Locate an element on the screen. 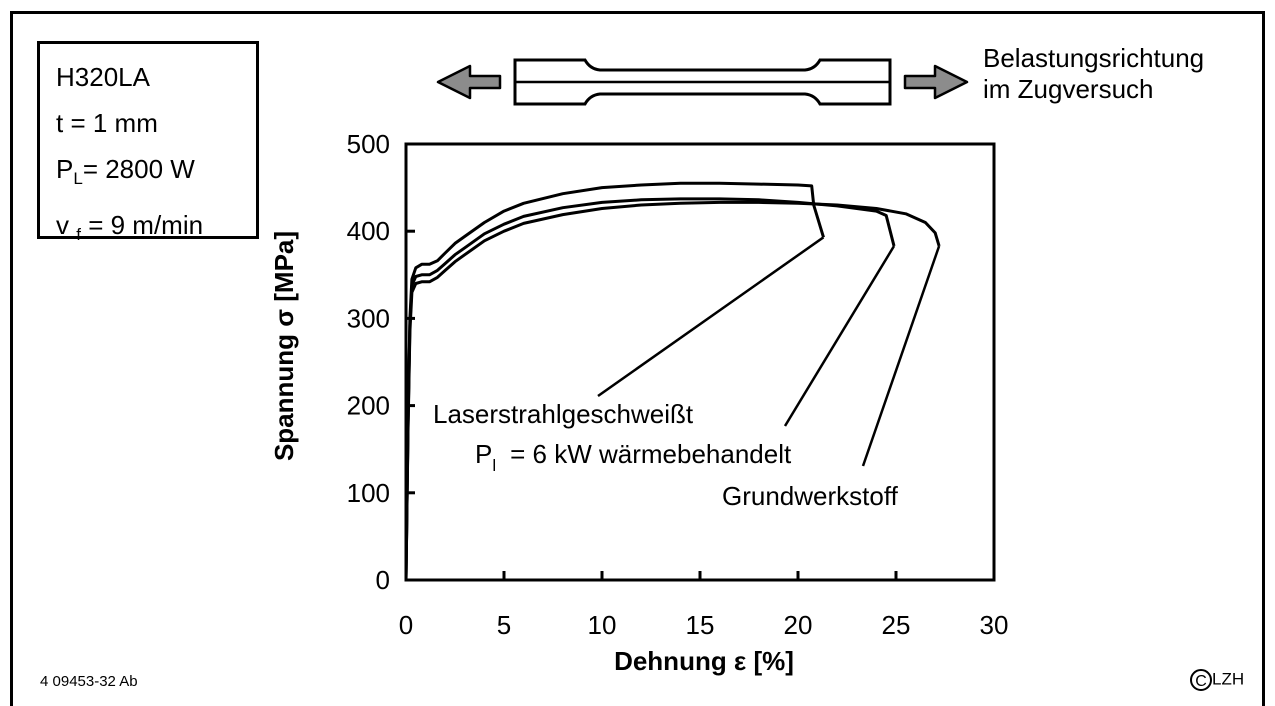  param-laser-power-base: P is located at coordinates (65, 169).